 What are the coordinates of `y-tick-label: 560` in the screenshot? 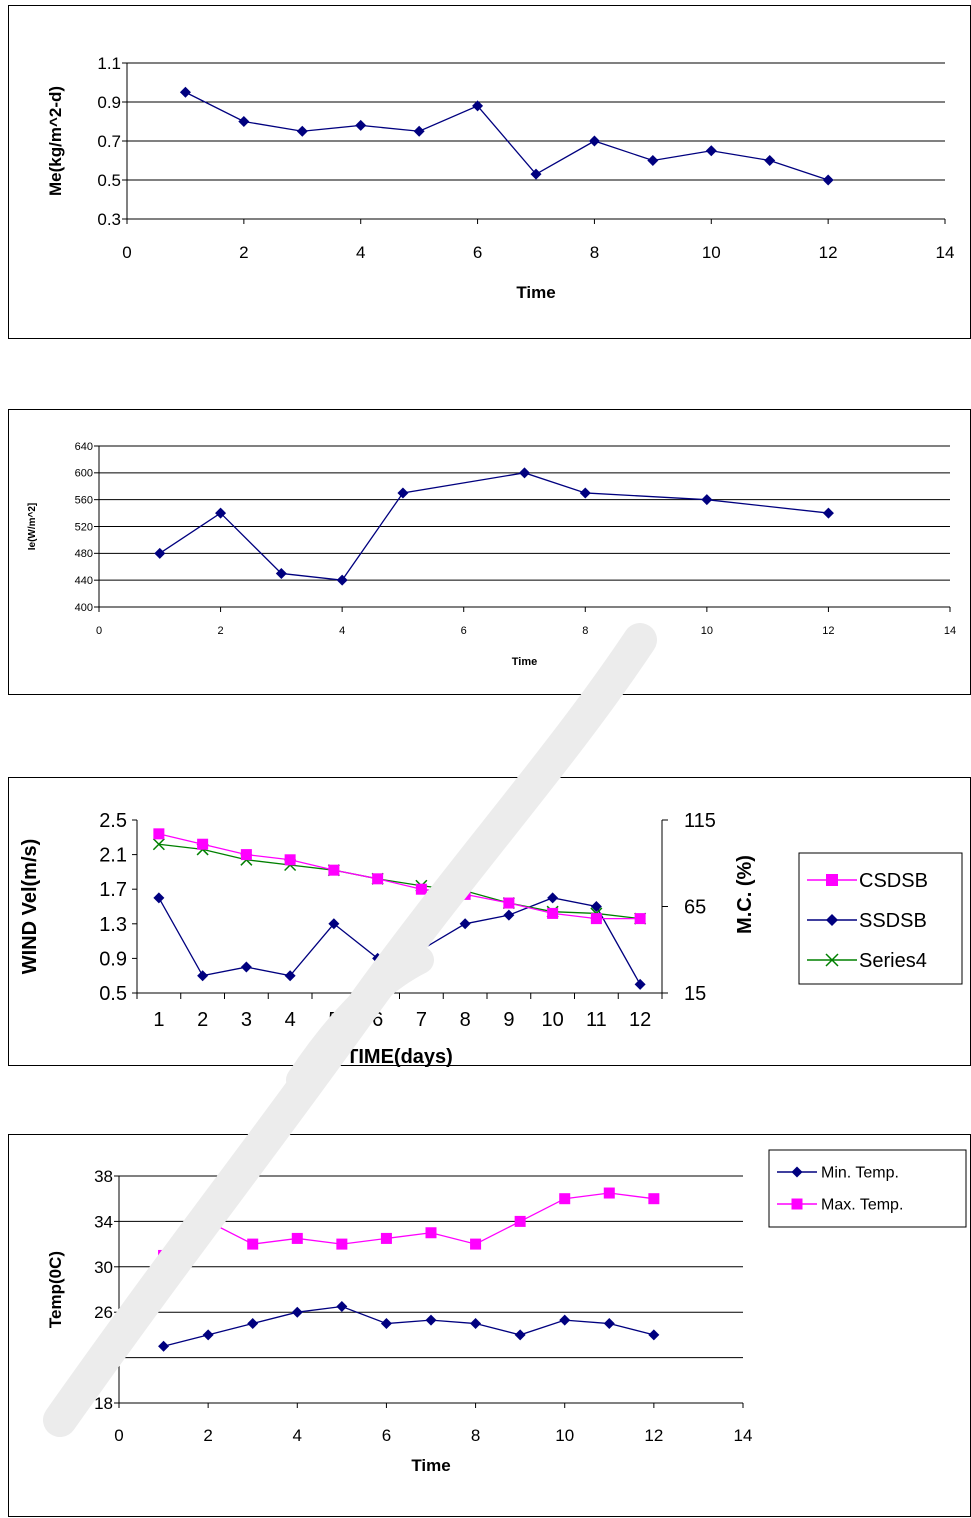 It's located at (84, 501).